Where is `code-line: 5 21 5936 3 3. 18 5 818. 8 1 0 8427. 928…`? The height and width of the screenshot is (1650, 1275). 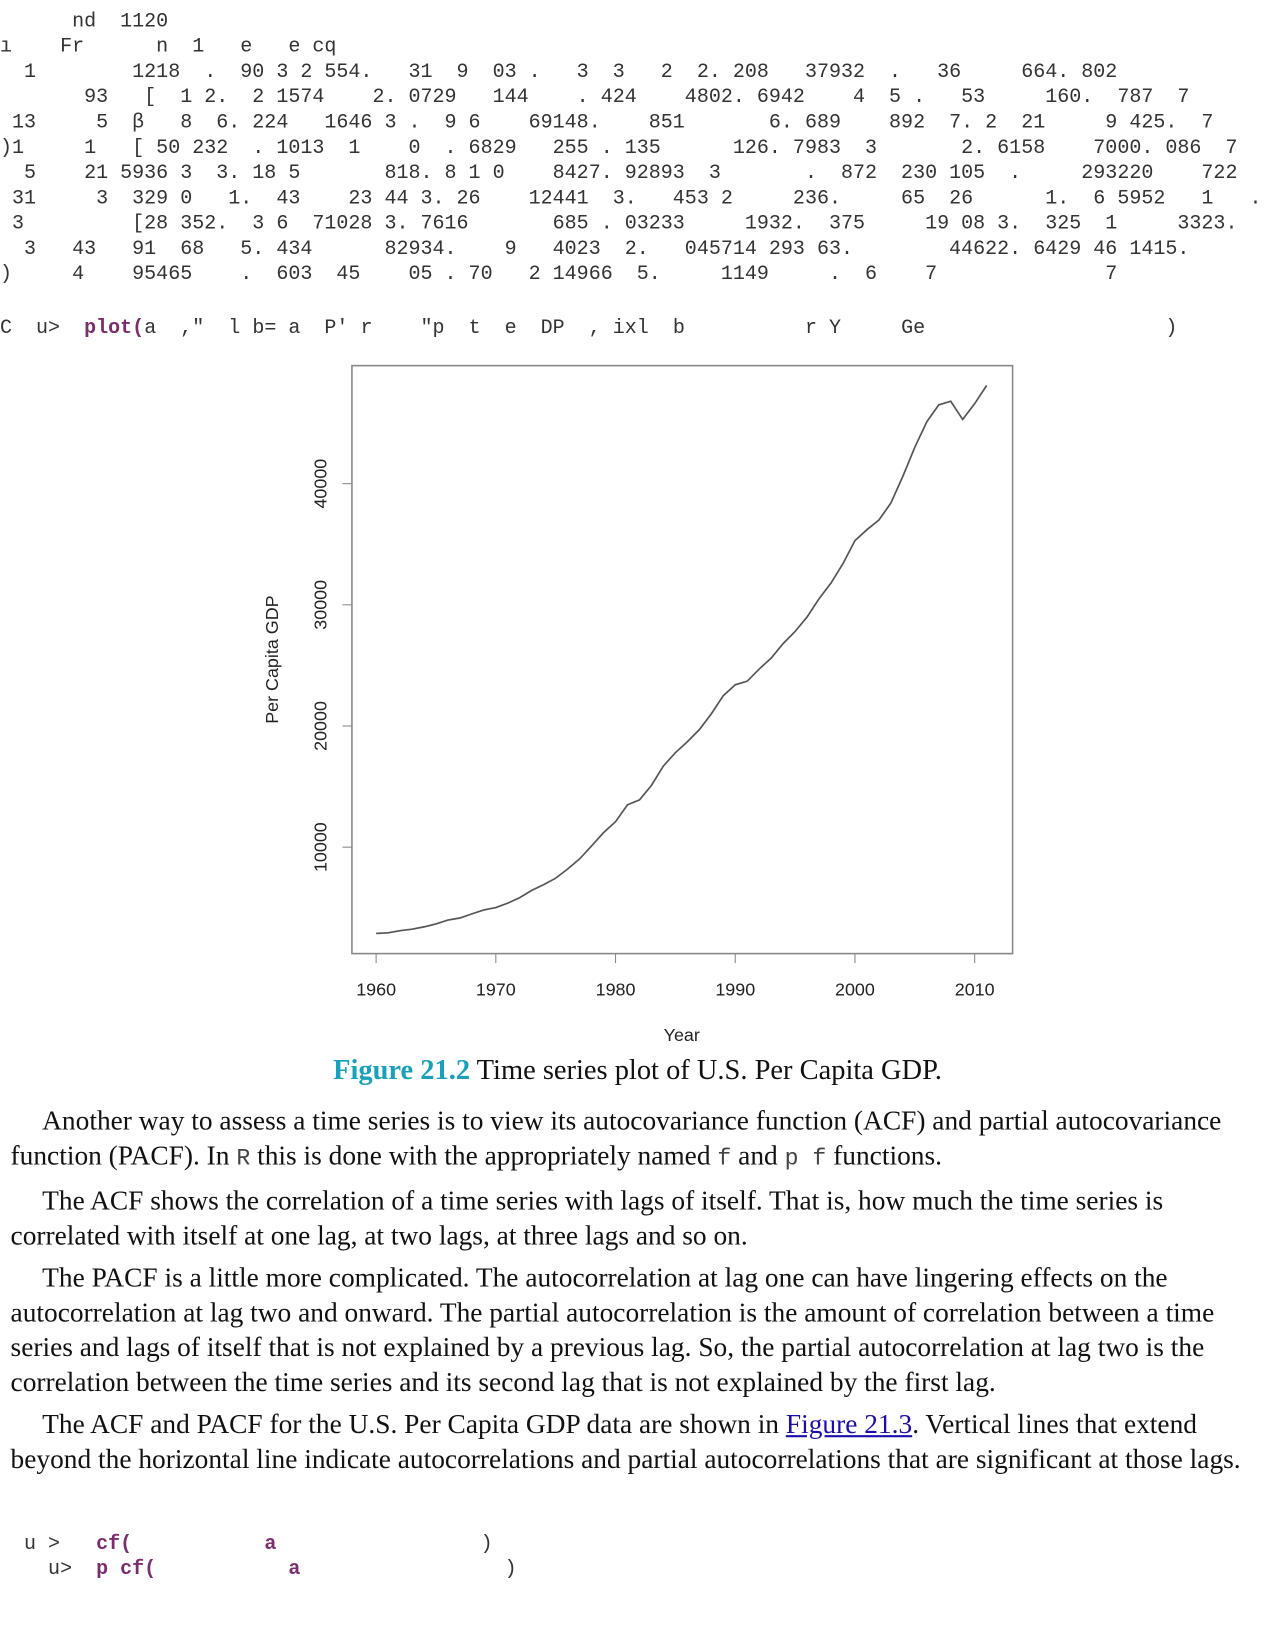
code-line: 5 21 5936 3 3. 18 5 818. 8 1 0 8427. 928… is located at coordinates (631, 173).